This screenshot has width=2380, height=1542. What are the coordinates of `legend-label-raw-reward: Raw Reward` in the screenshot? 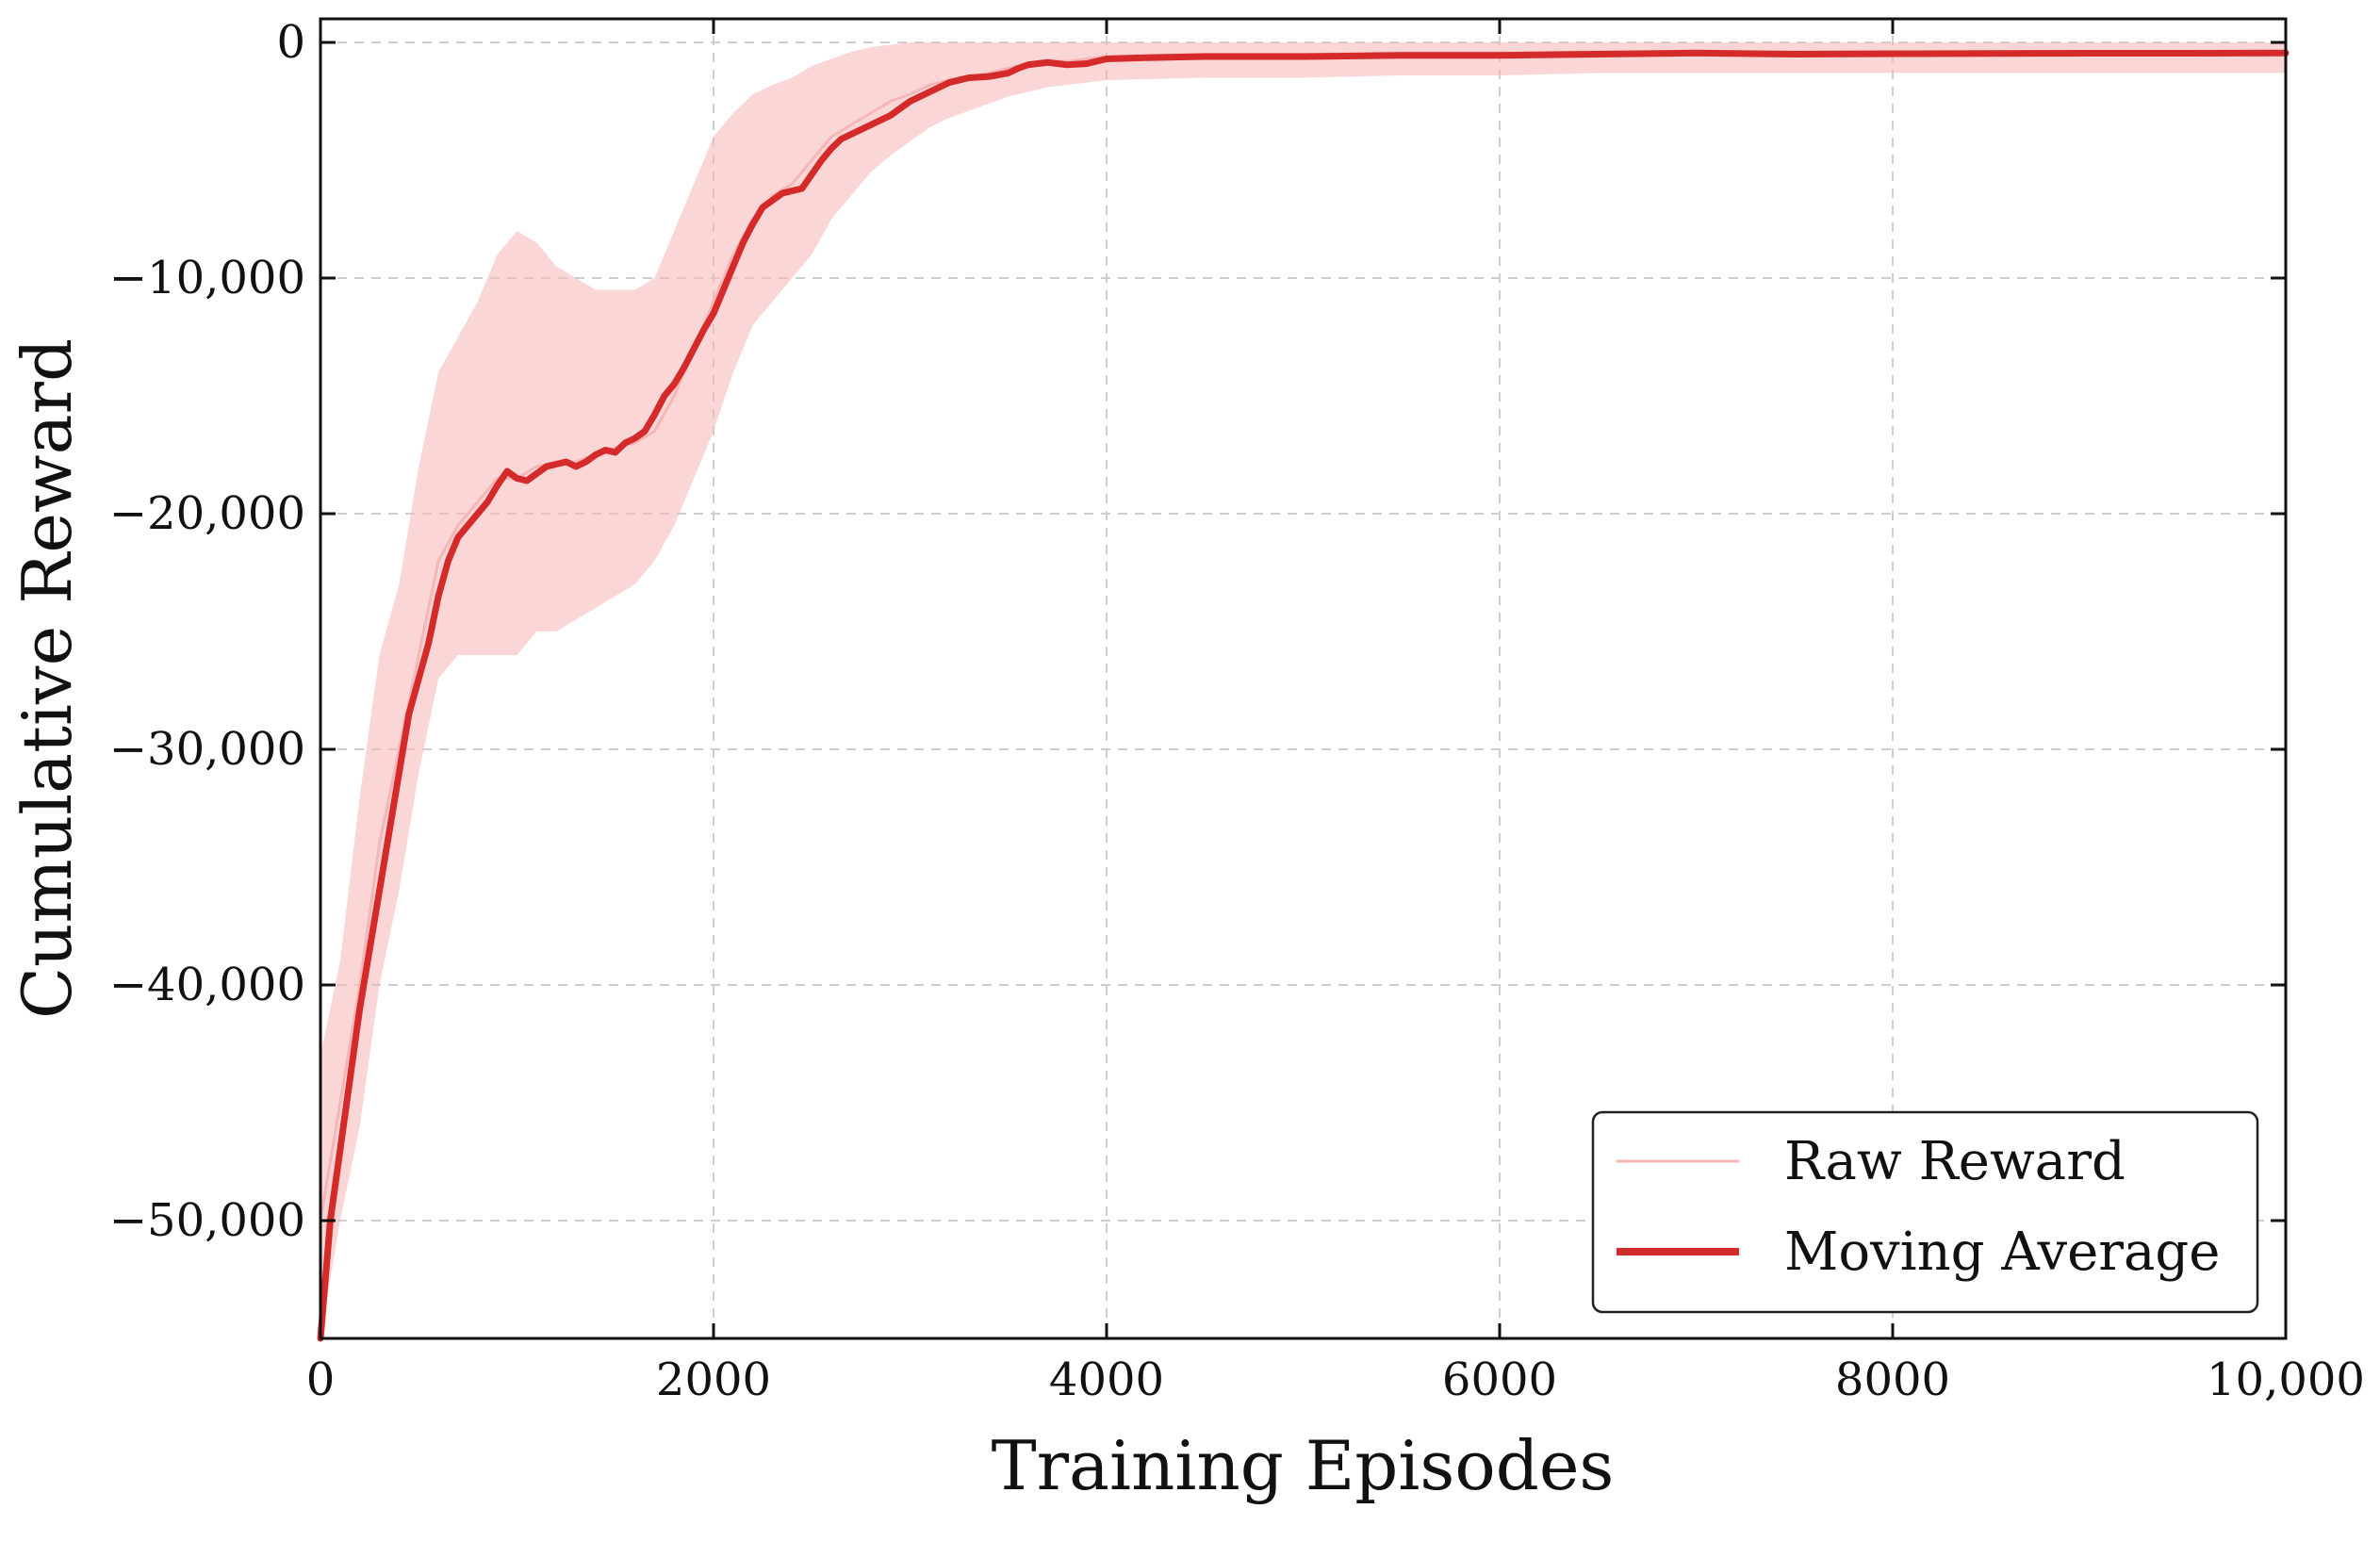 It's located at (1955, 1161).